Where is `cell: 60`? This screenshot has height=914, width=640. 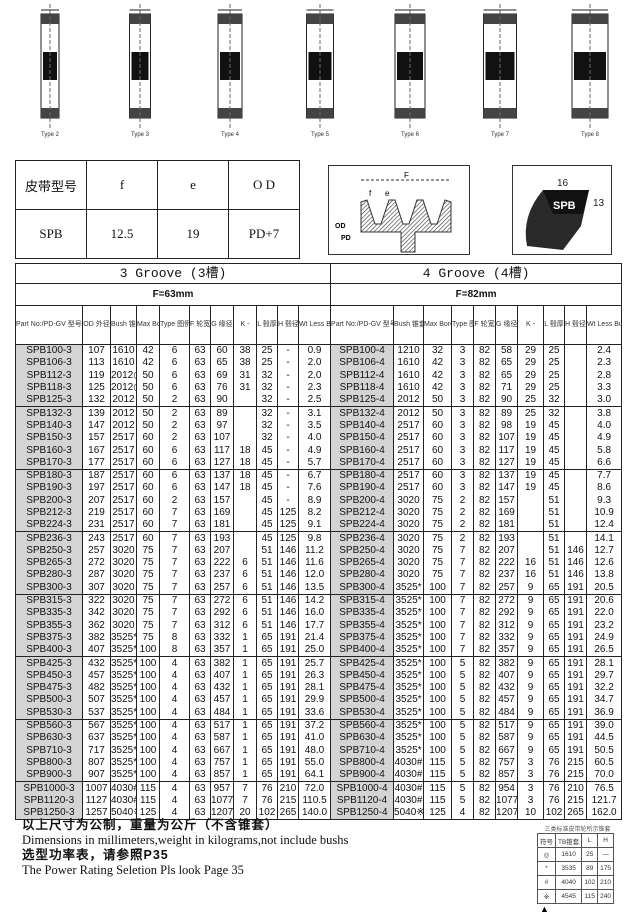 cell: 60 is located at coordinates (438, 463).